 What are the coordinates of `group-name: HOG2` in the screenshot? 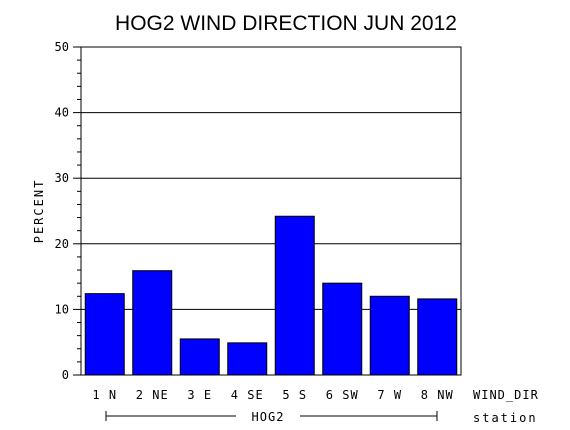 It's located at (268, 417).